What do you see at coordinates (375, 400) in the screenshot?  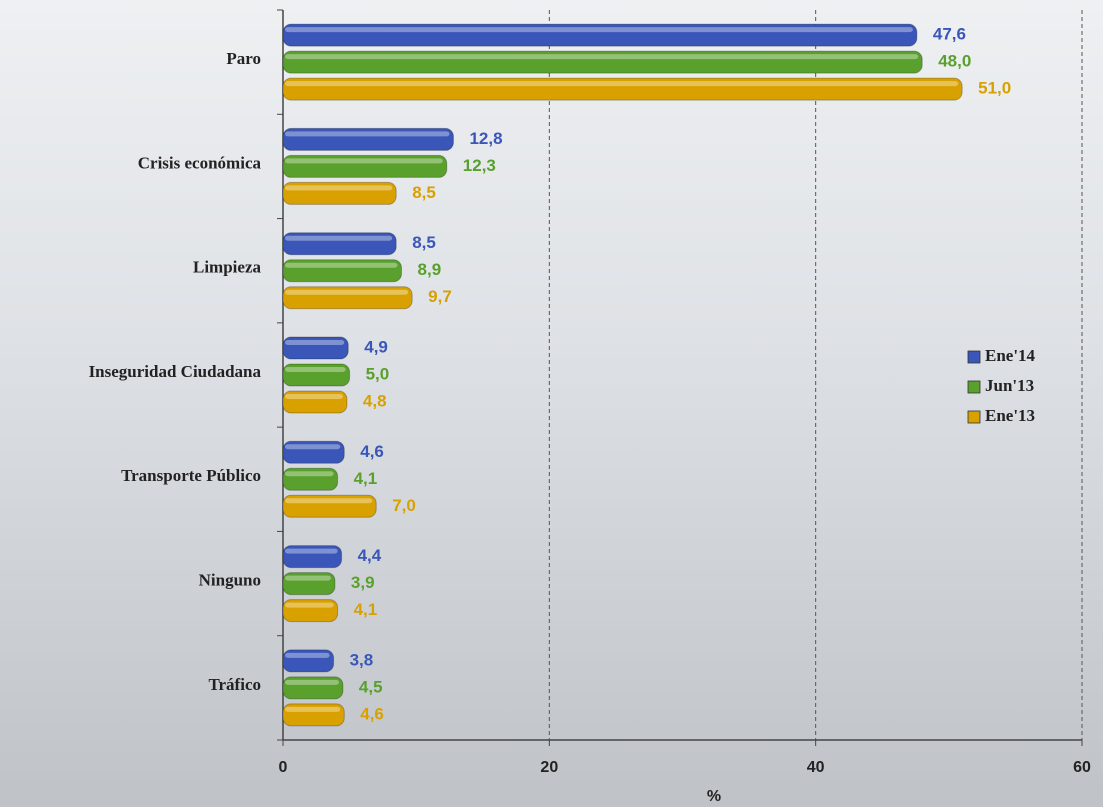 I see `data-label: 4,8` at bounding box center [375, 400].